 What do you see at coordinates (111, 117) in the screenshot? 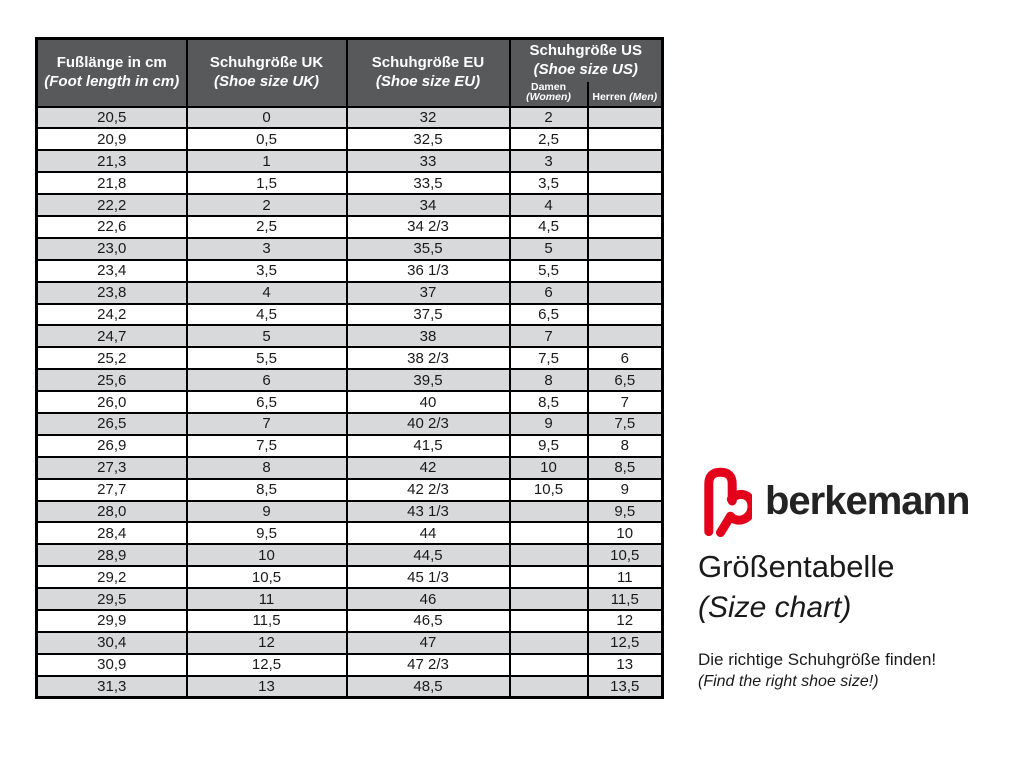
I see `table-cell: 20,5` at bounding box center [111, 117].